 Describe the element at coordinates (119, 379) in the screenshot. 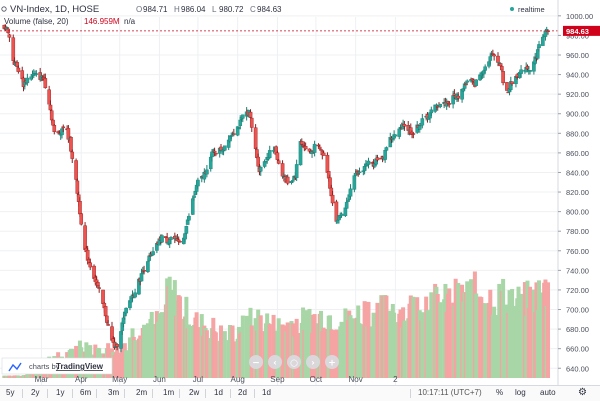

I see `time-axis-label: May` at that location.